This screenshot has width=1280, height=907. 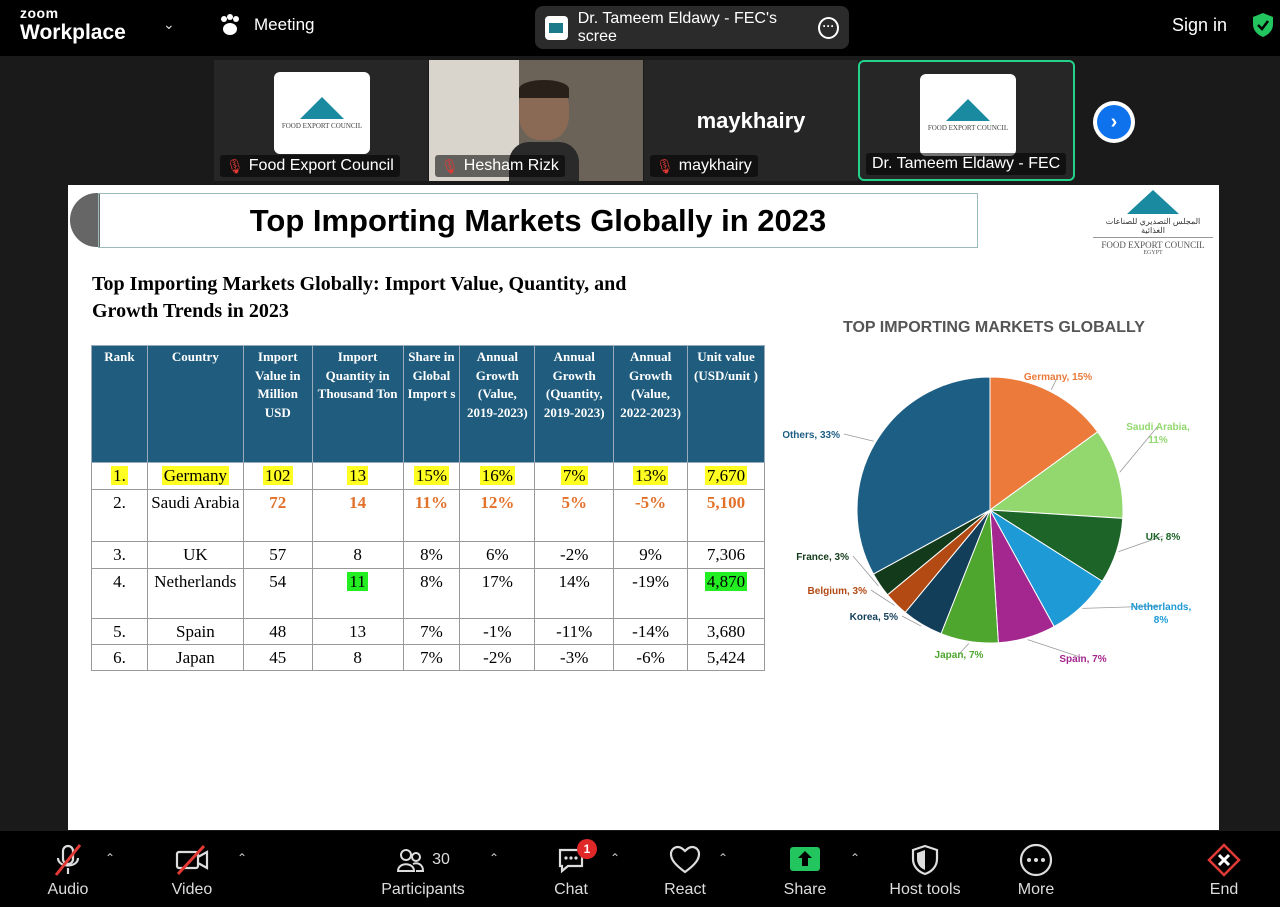 I want to click on table-cell: -2%, so click(x=574, y=555).